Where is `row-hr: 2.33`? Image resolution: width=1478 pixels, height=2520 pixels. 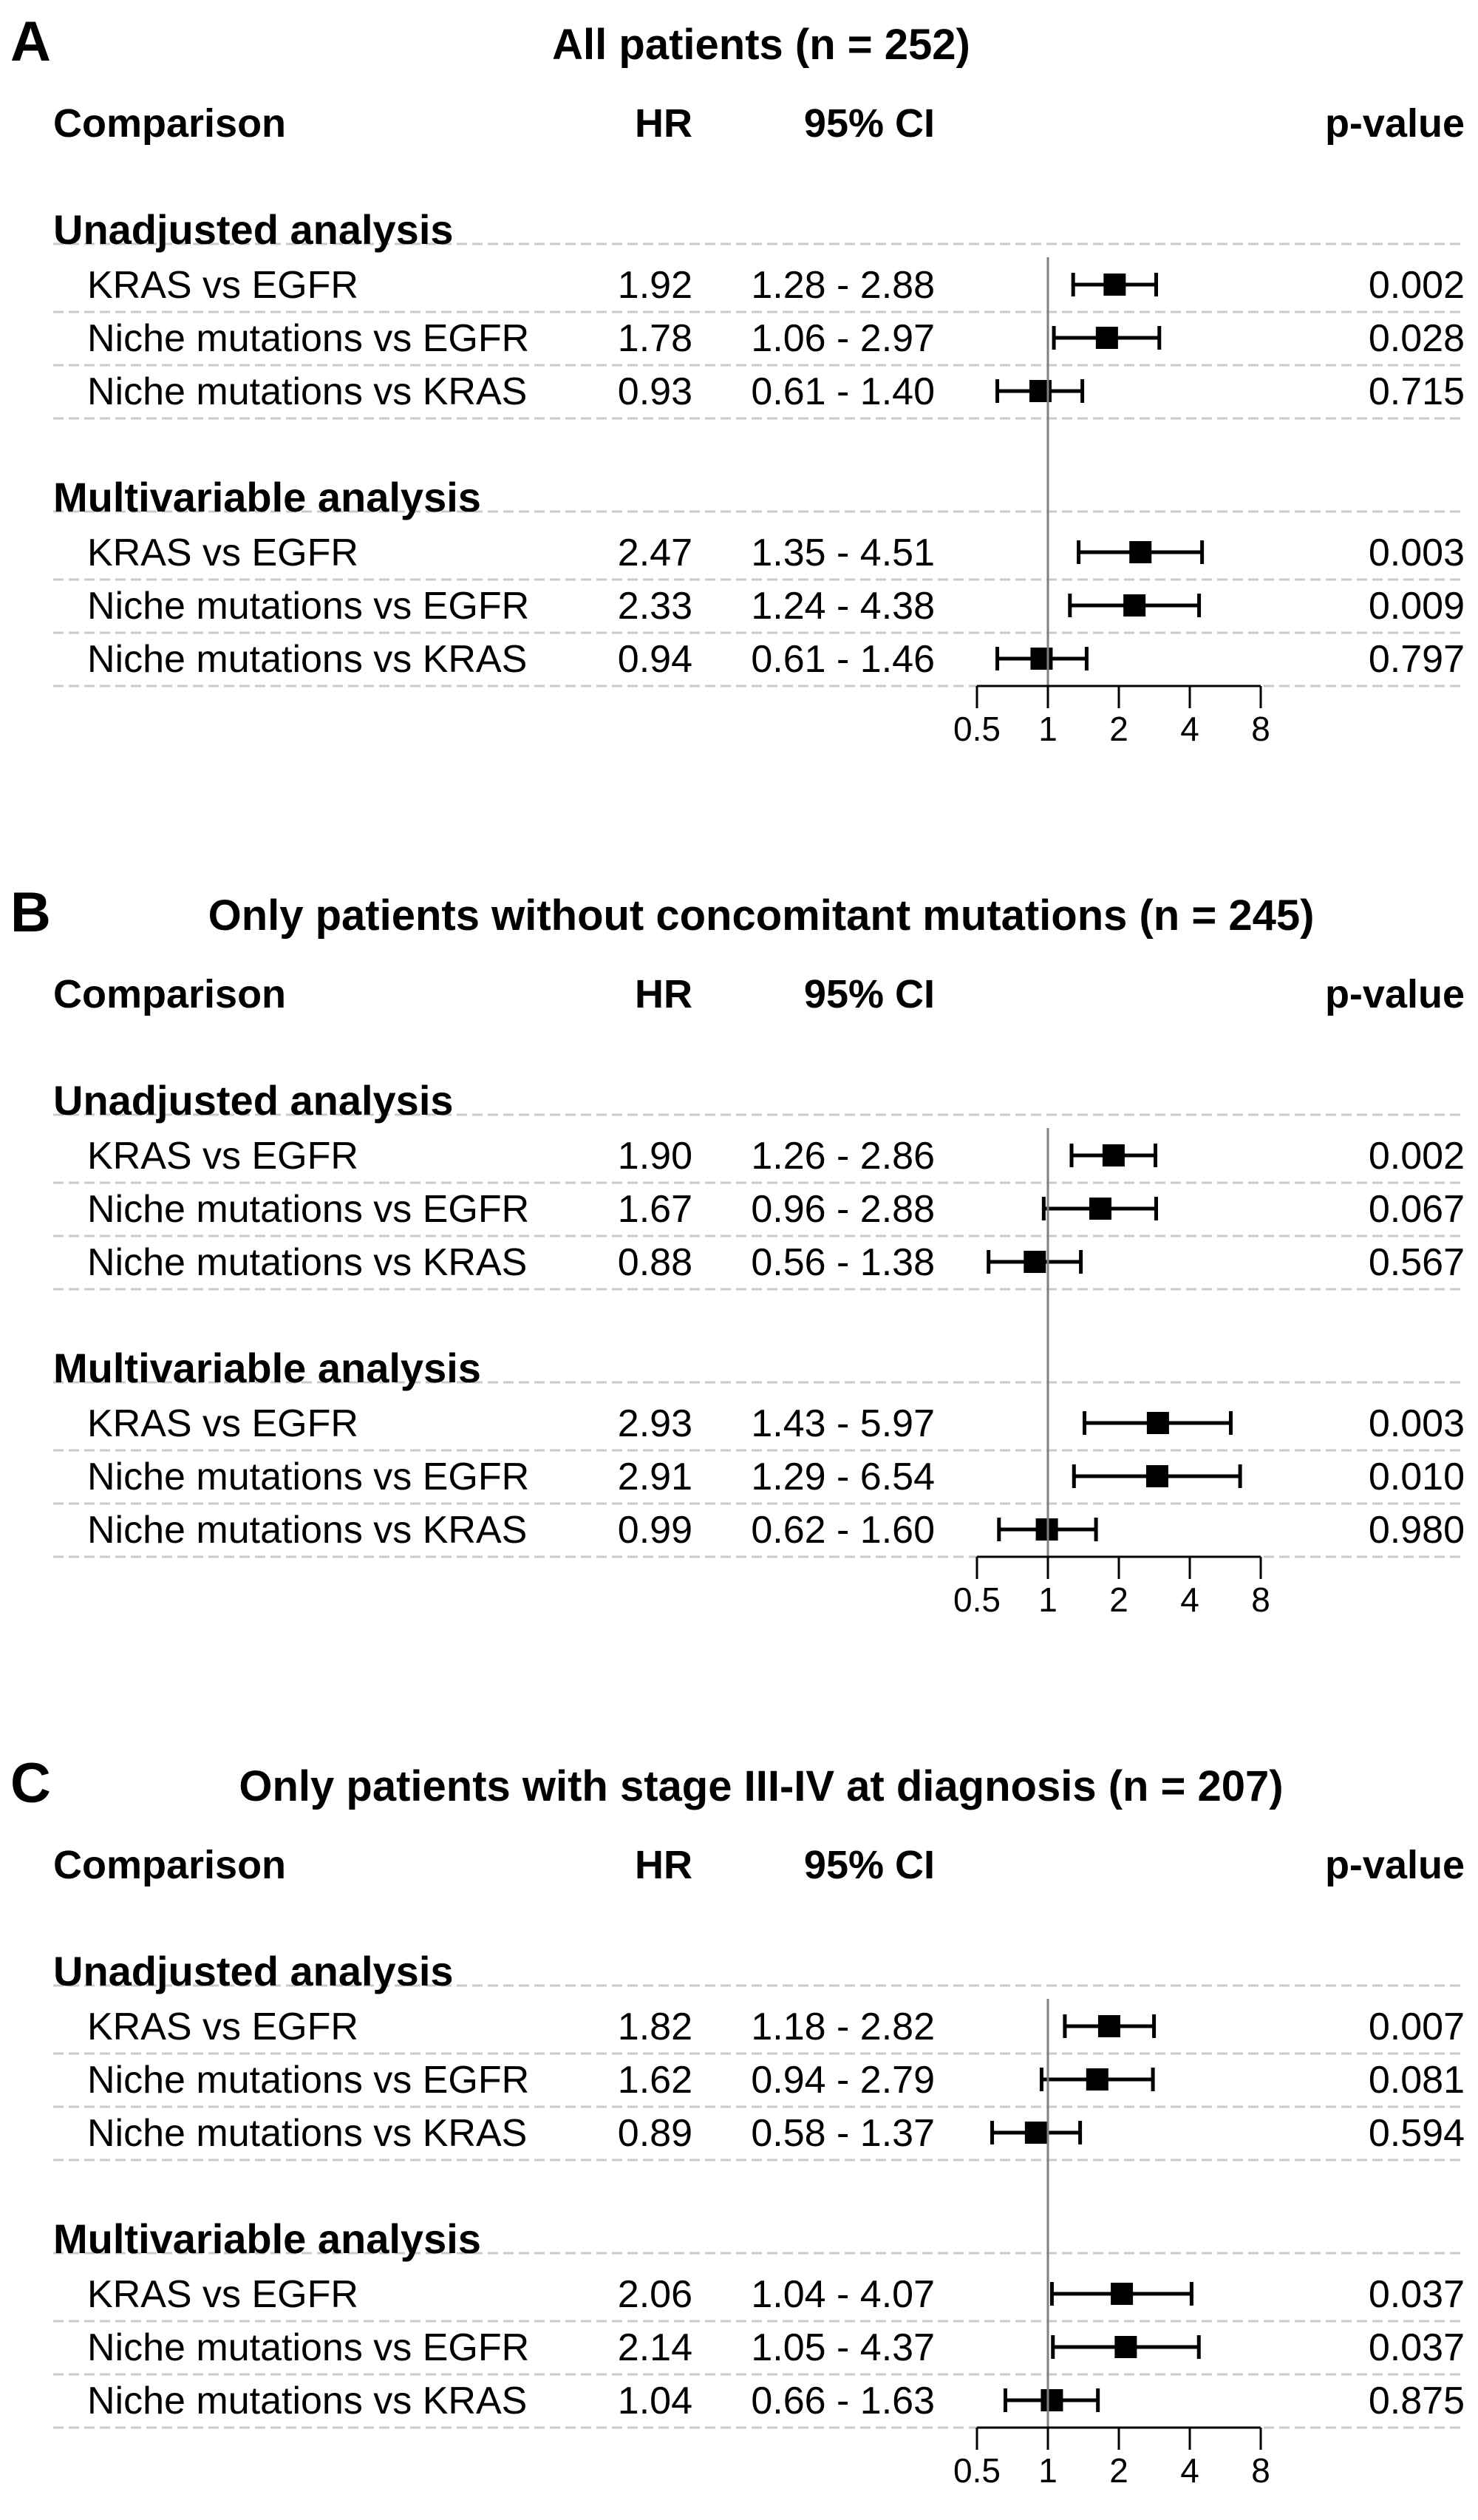
row-hr: 2.33 is located at coordinates (655, 606).